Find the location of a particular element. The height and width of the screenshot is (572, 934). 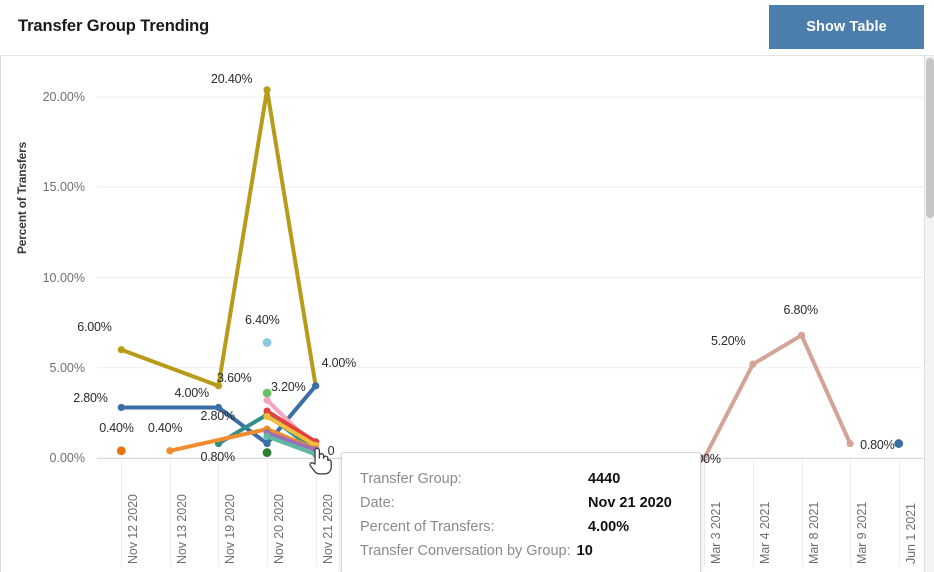

tooltip-value: Nov 21 2020 is located at coordinates (630, 503).